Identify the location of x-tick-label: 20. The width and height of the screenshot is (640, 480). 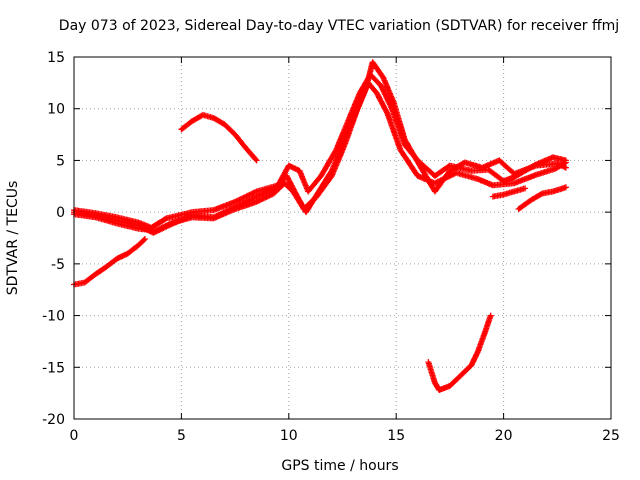
(504, 436).